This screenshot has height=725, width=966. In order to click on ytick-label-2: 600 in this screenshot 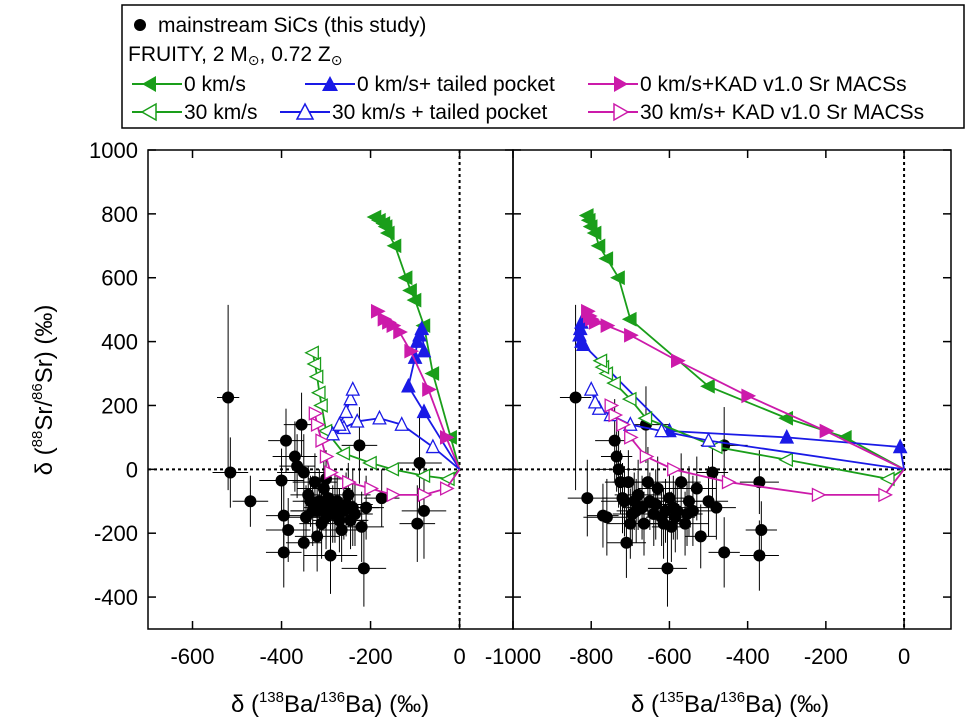, I will do `click(119, 278)`.